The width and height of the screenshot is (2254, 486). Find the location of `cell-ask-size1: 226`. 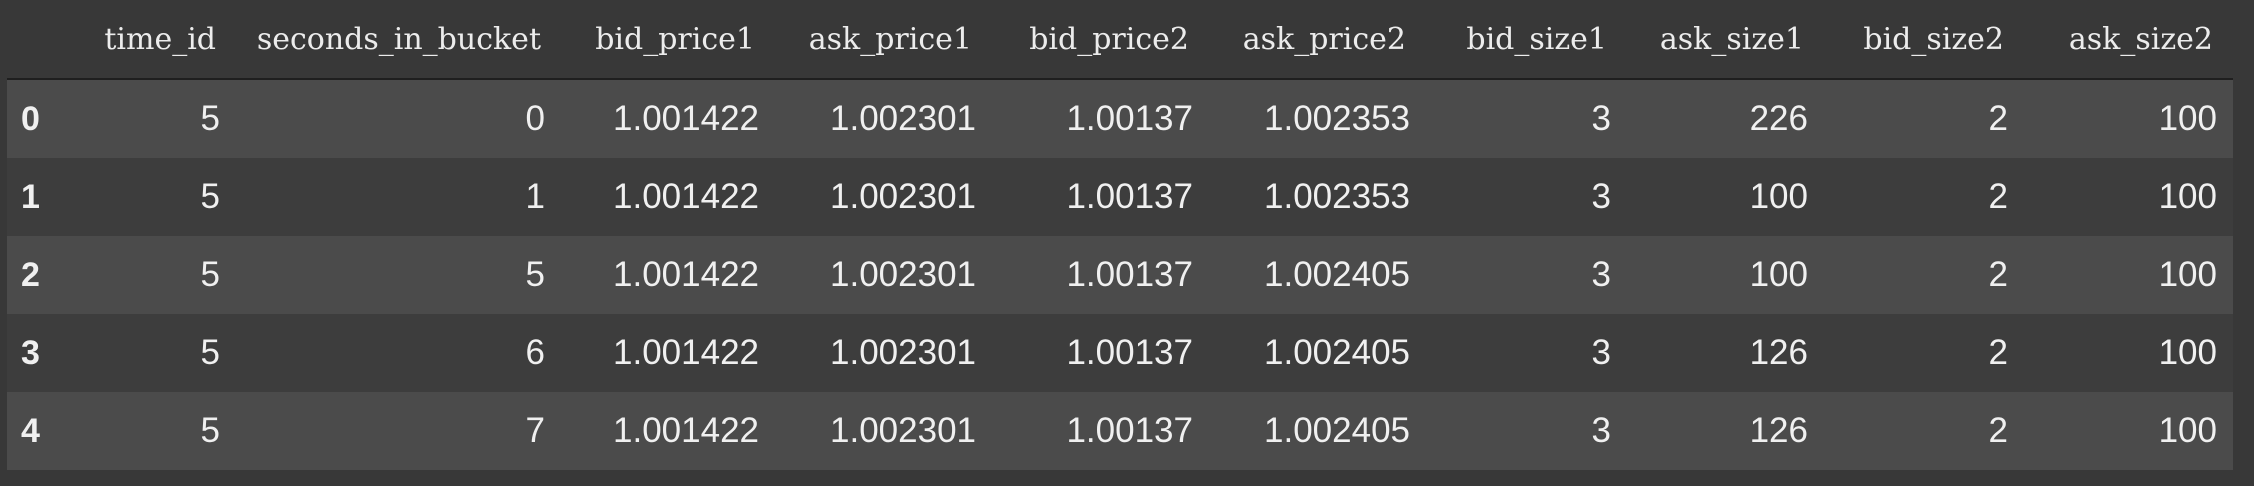

cell-ask-size1: 226 is located at coordinates (1778, 118).